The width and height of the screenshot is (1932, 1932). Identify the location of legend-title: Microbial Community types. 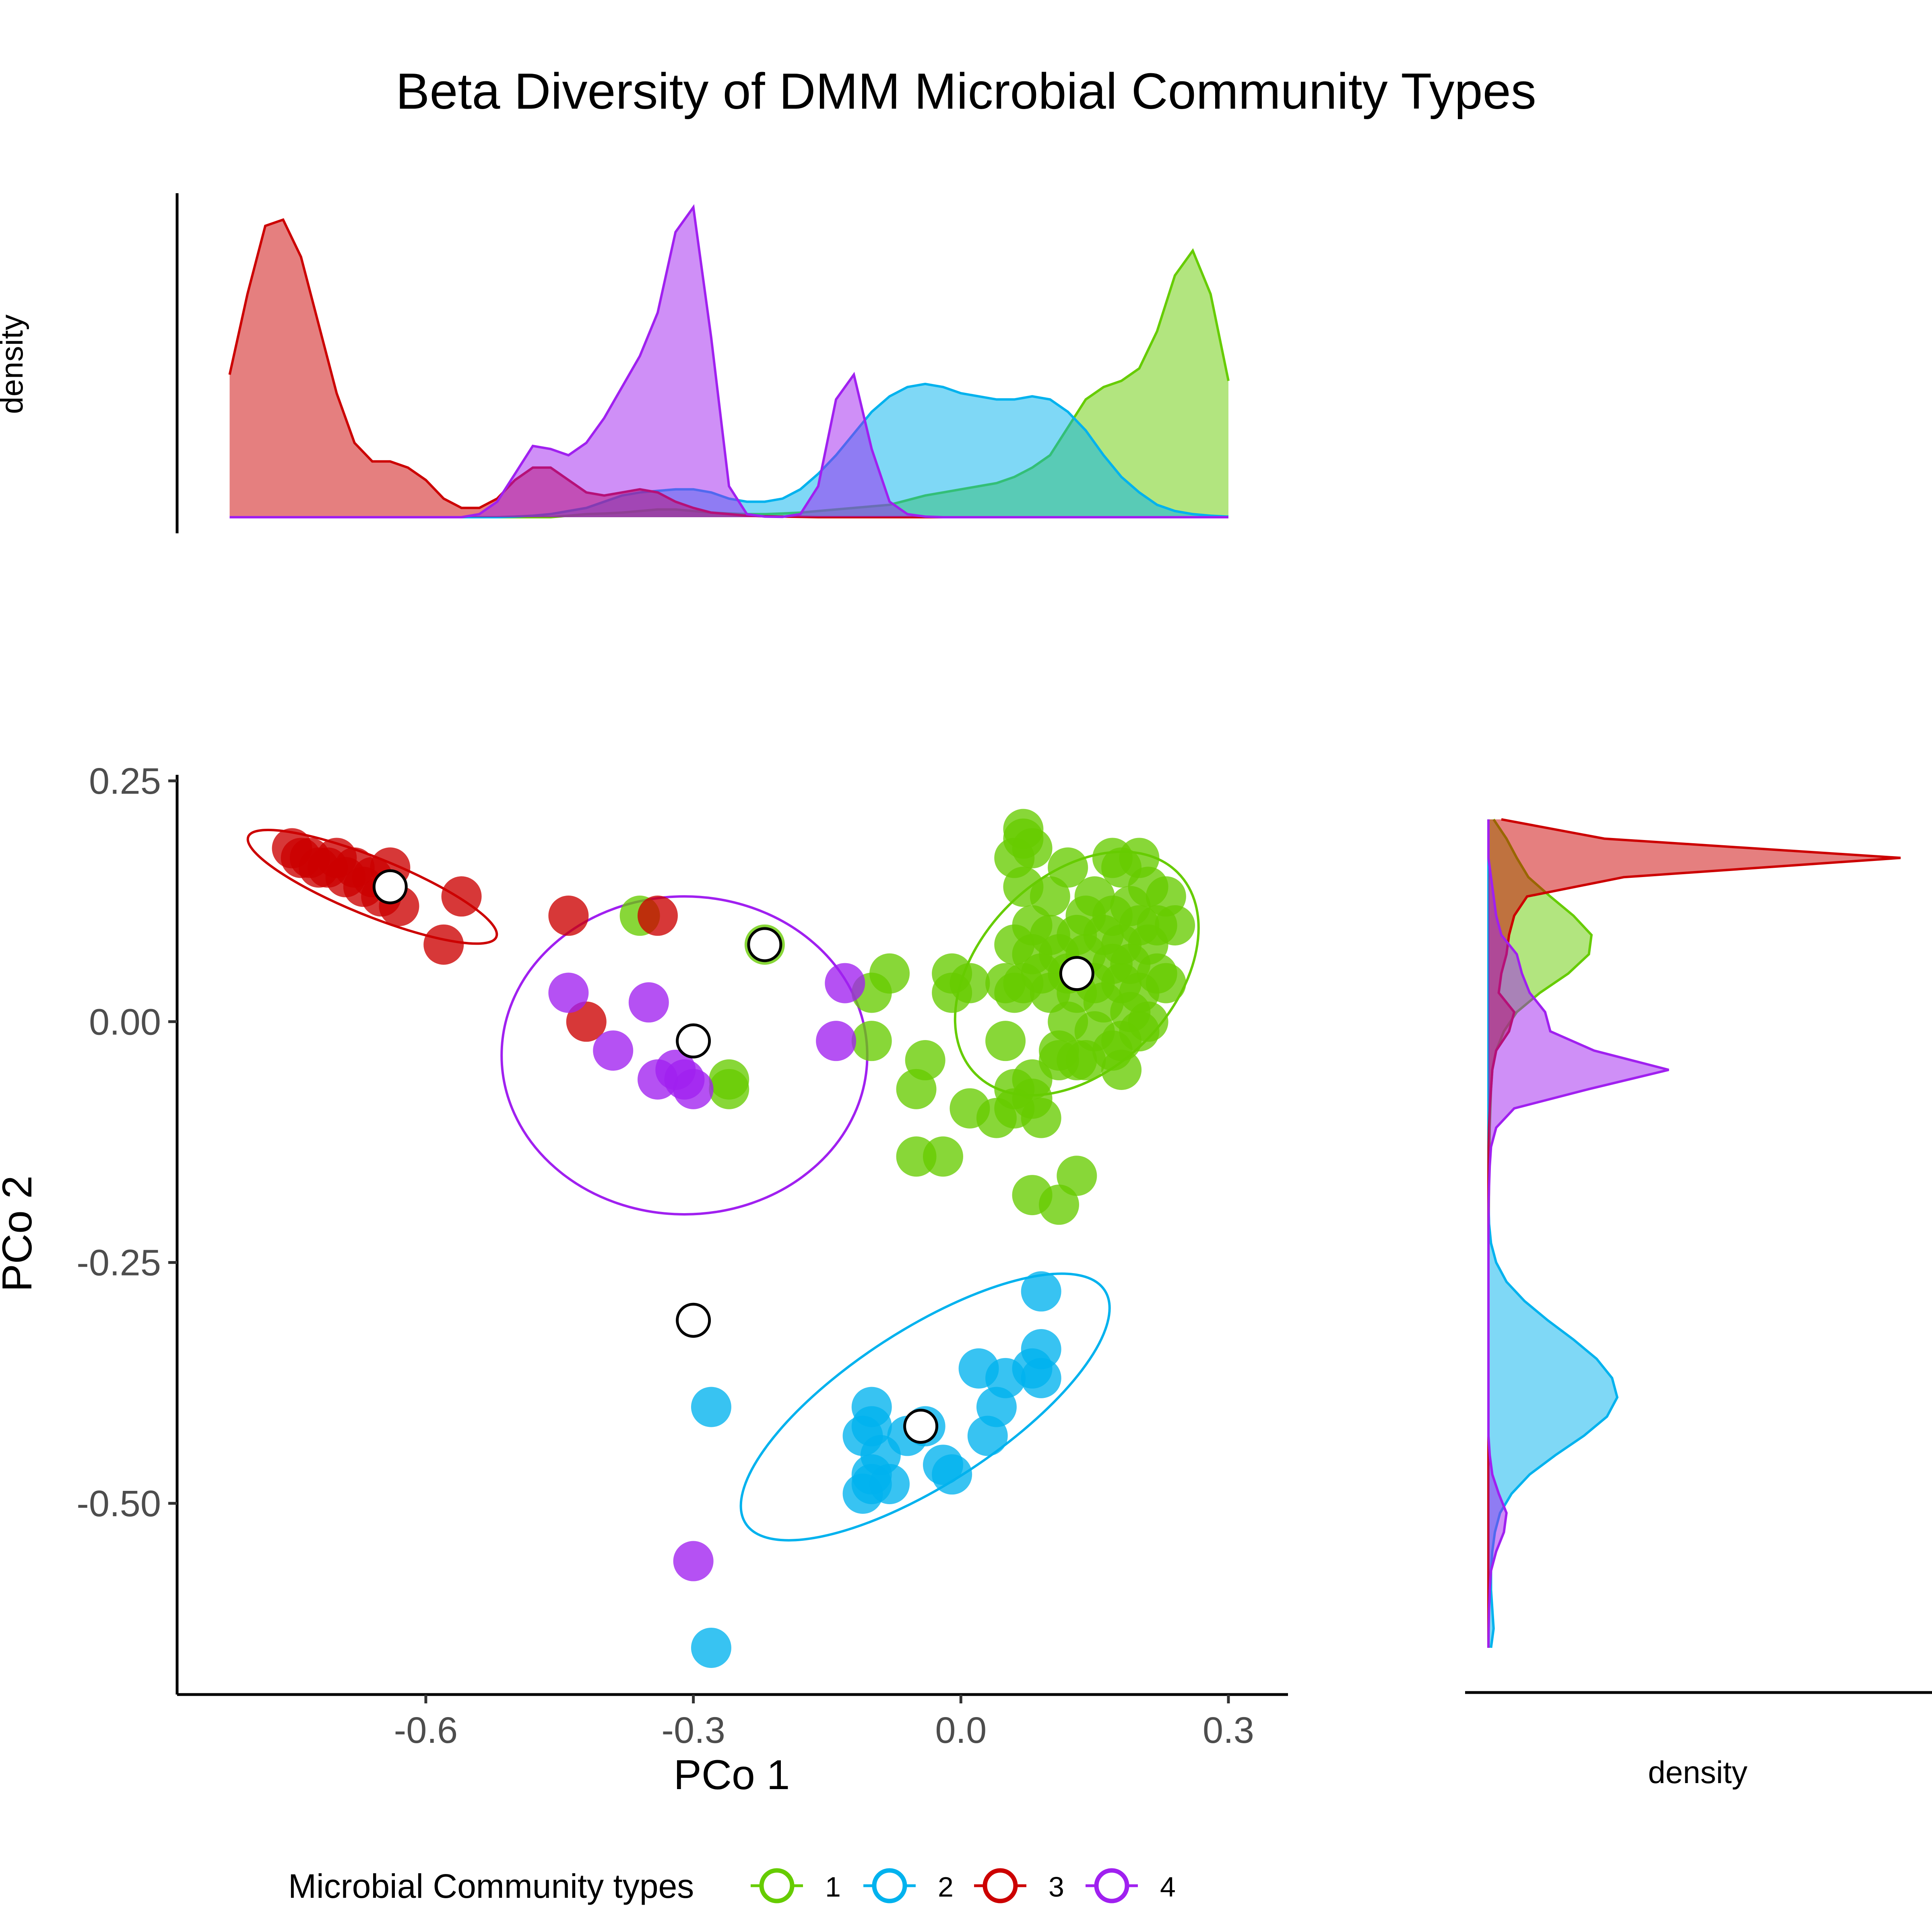
(491, 1886).